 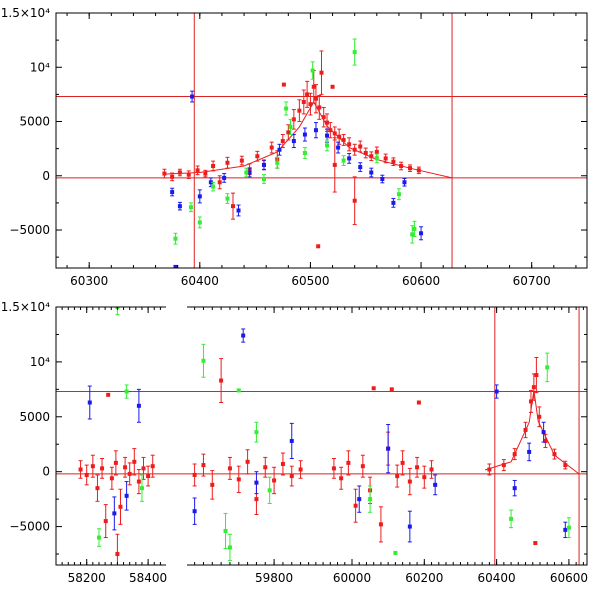 What do you see at coordinates (310, 281) in the screenshot?
I see `x-tick-label: 60500` at bounding box center [310, 281].